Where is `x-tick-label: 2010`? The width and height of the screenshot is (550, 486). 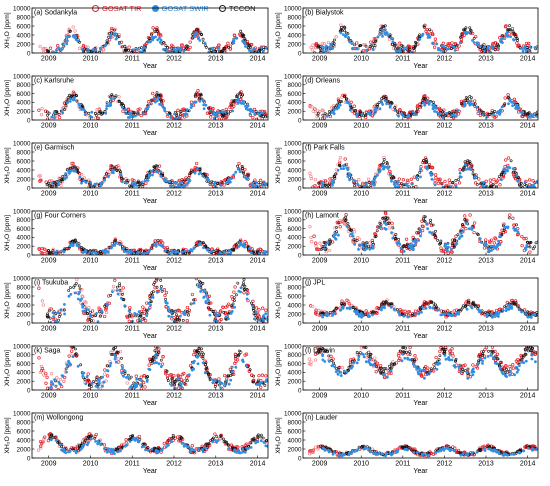
x-tick-label: 2010 is located at coordinates (91, 194).